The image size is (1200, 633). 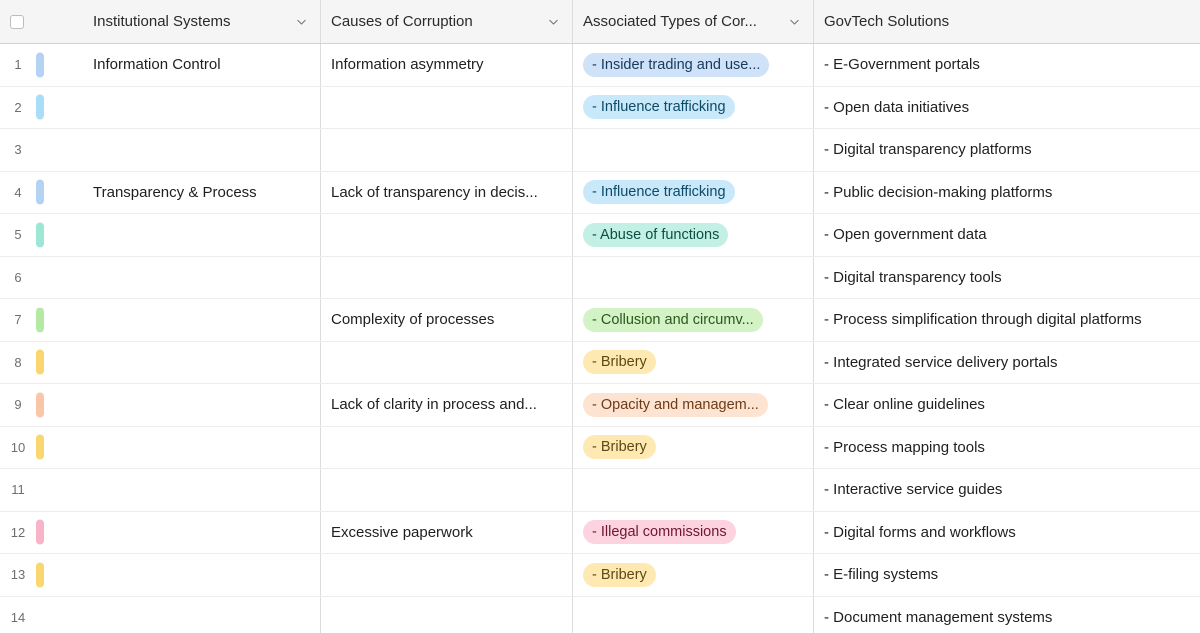 I want to click on row-number: 9, so click(x=18, y=405).